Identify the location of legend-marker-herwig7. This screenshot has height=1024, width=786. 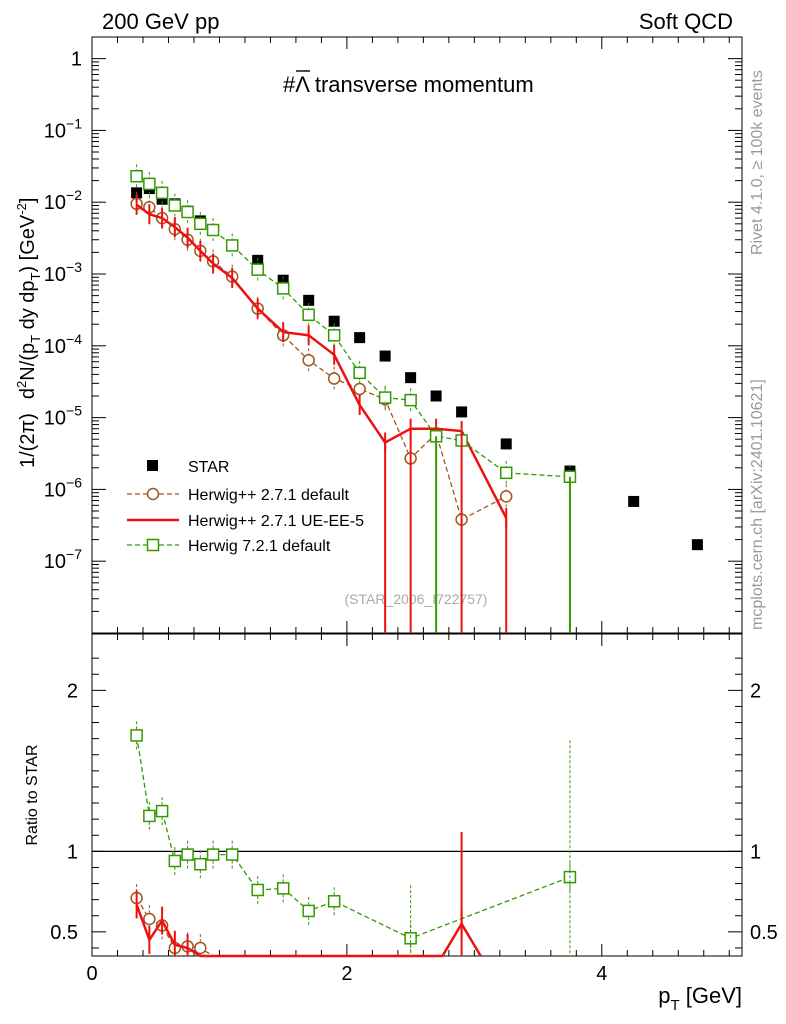
(153, 545).